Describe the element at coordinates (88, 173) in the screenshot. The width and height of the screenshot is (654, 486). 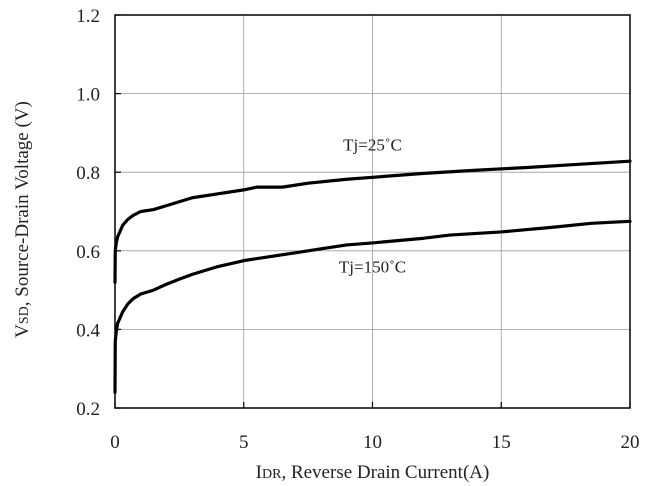
I see `y-tick-label: 0.8` at that location.